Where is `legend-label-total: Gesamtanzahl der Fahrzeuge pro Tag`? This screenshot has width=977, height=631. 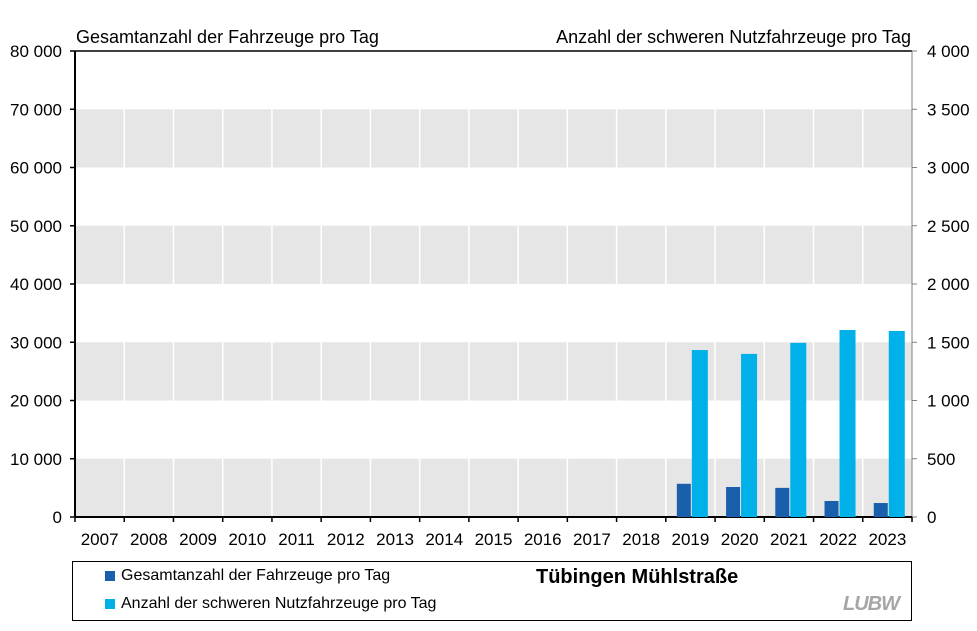 legend-label-total: Gesamtanzahl der Fahrzeuge pro Tag is located at coordinates (256, 575).